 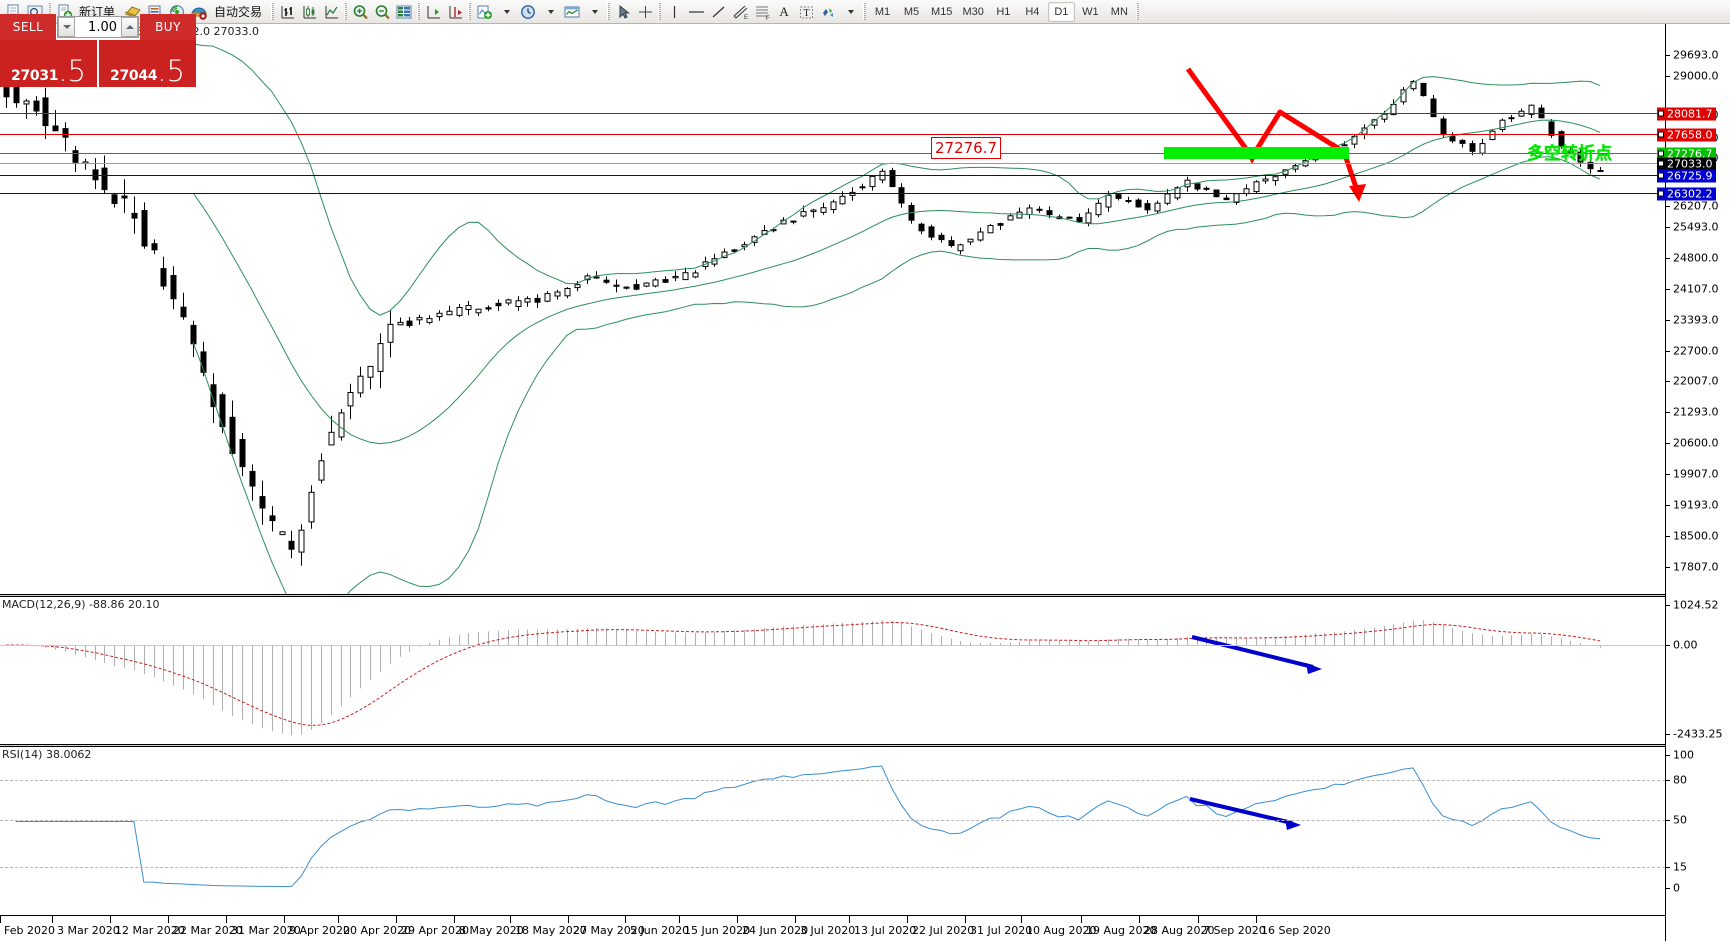 I want to click on price-tag: 27658.0, so click(x=1686, y=135).